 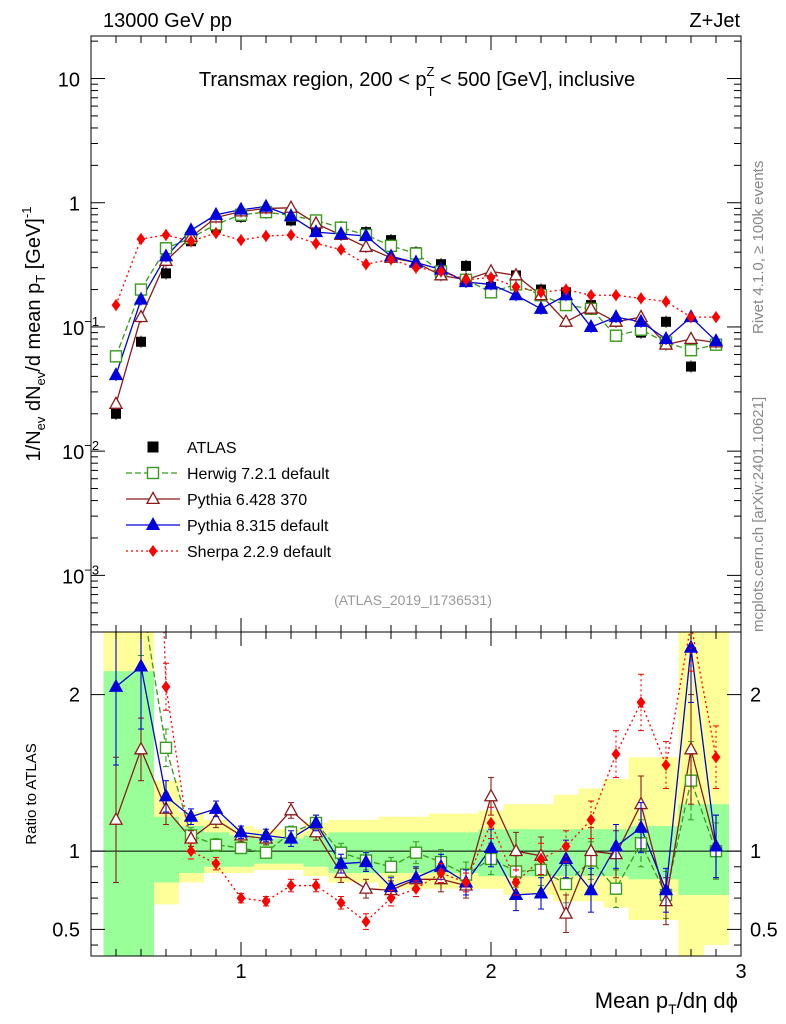 What do you see at coordinates (78, 329) in the screenshot?
I see `main-y-tick-labels: 10 1 10−1 10−2 10−3` at bounding box center [78, 329].